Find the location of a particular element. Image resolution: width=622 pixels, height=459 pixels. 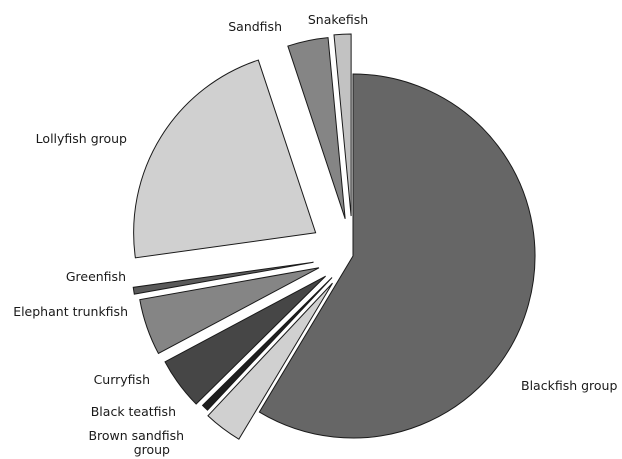

pie-label-brown-sandfish-group: Brown sandfish group is located at coordinates (136, 442).